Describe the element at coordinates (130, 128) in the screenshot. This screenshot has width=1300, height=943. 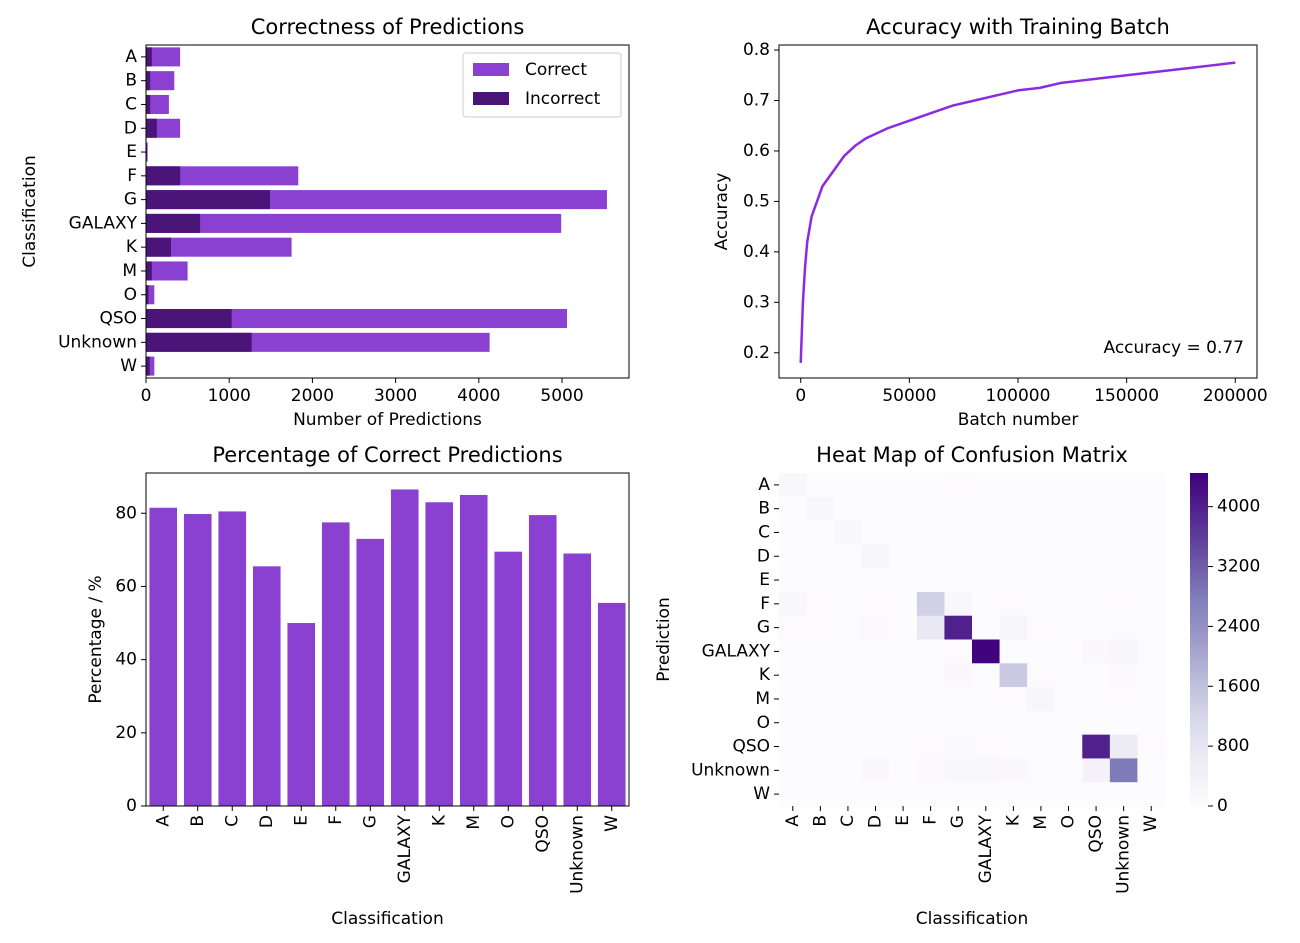
I see `y-tick-label: D` at that location.